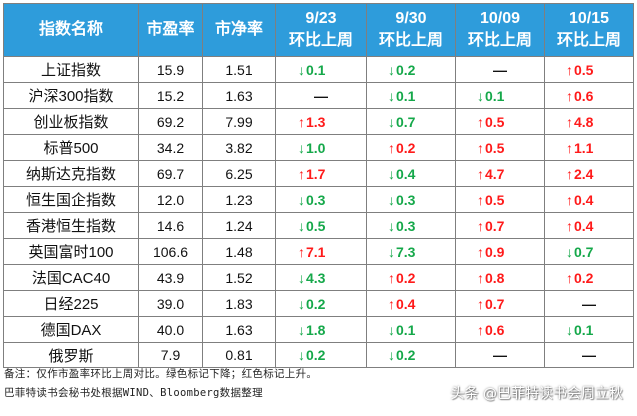 This screenshot has width=637, height=416. I want to click on change-cell: ↑1.1, so click(589, 147).